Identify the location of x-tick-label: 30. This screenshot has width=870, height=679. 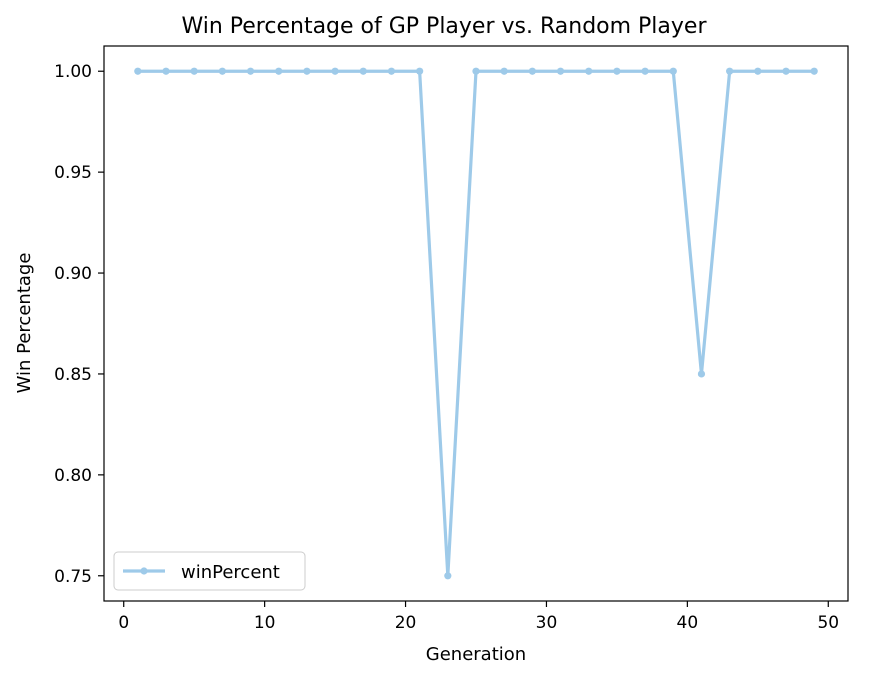
(547, 623).